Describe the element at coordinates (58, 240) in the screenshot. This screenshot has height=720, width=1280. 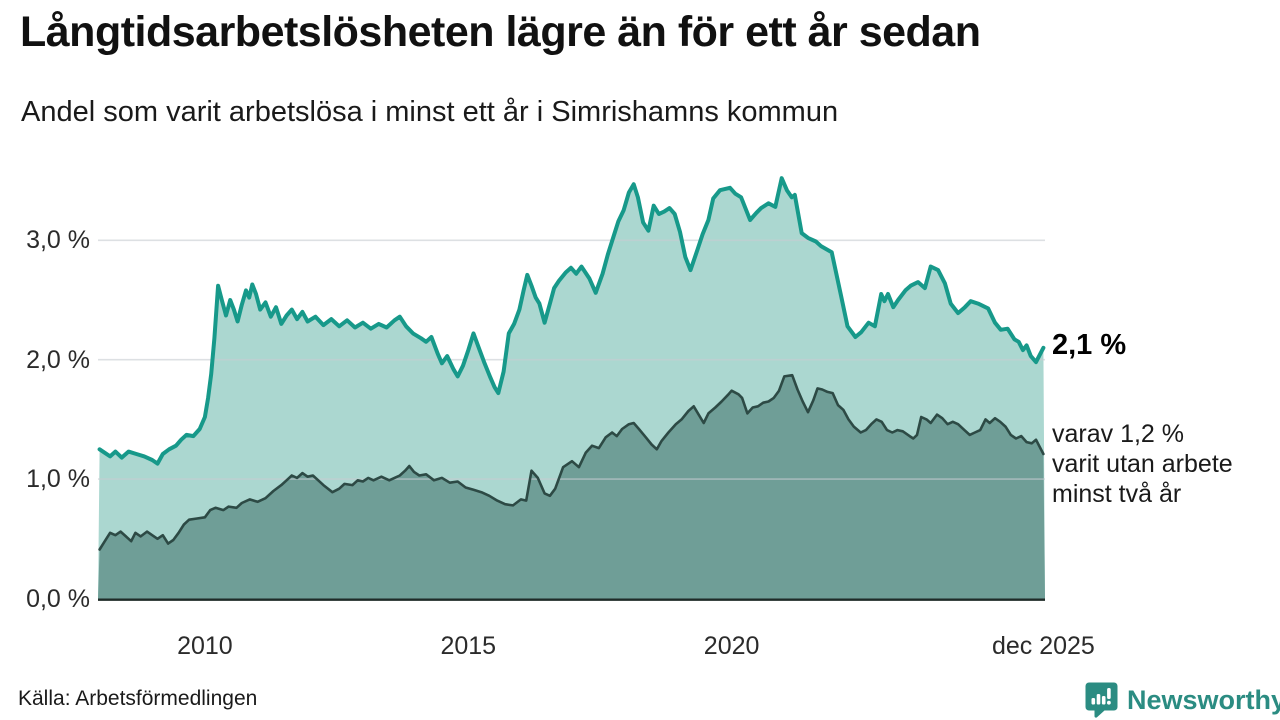
I see `y-tick-label: 3,0 %` at that location.